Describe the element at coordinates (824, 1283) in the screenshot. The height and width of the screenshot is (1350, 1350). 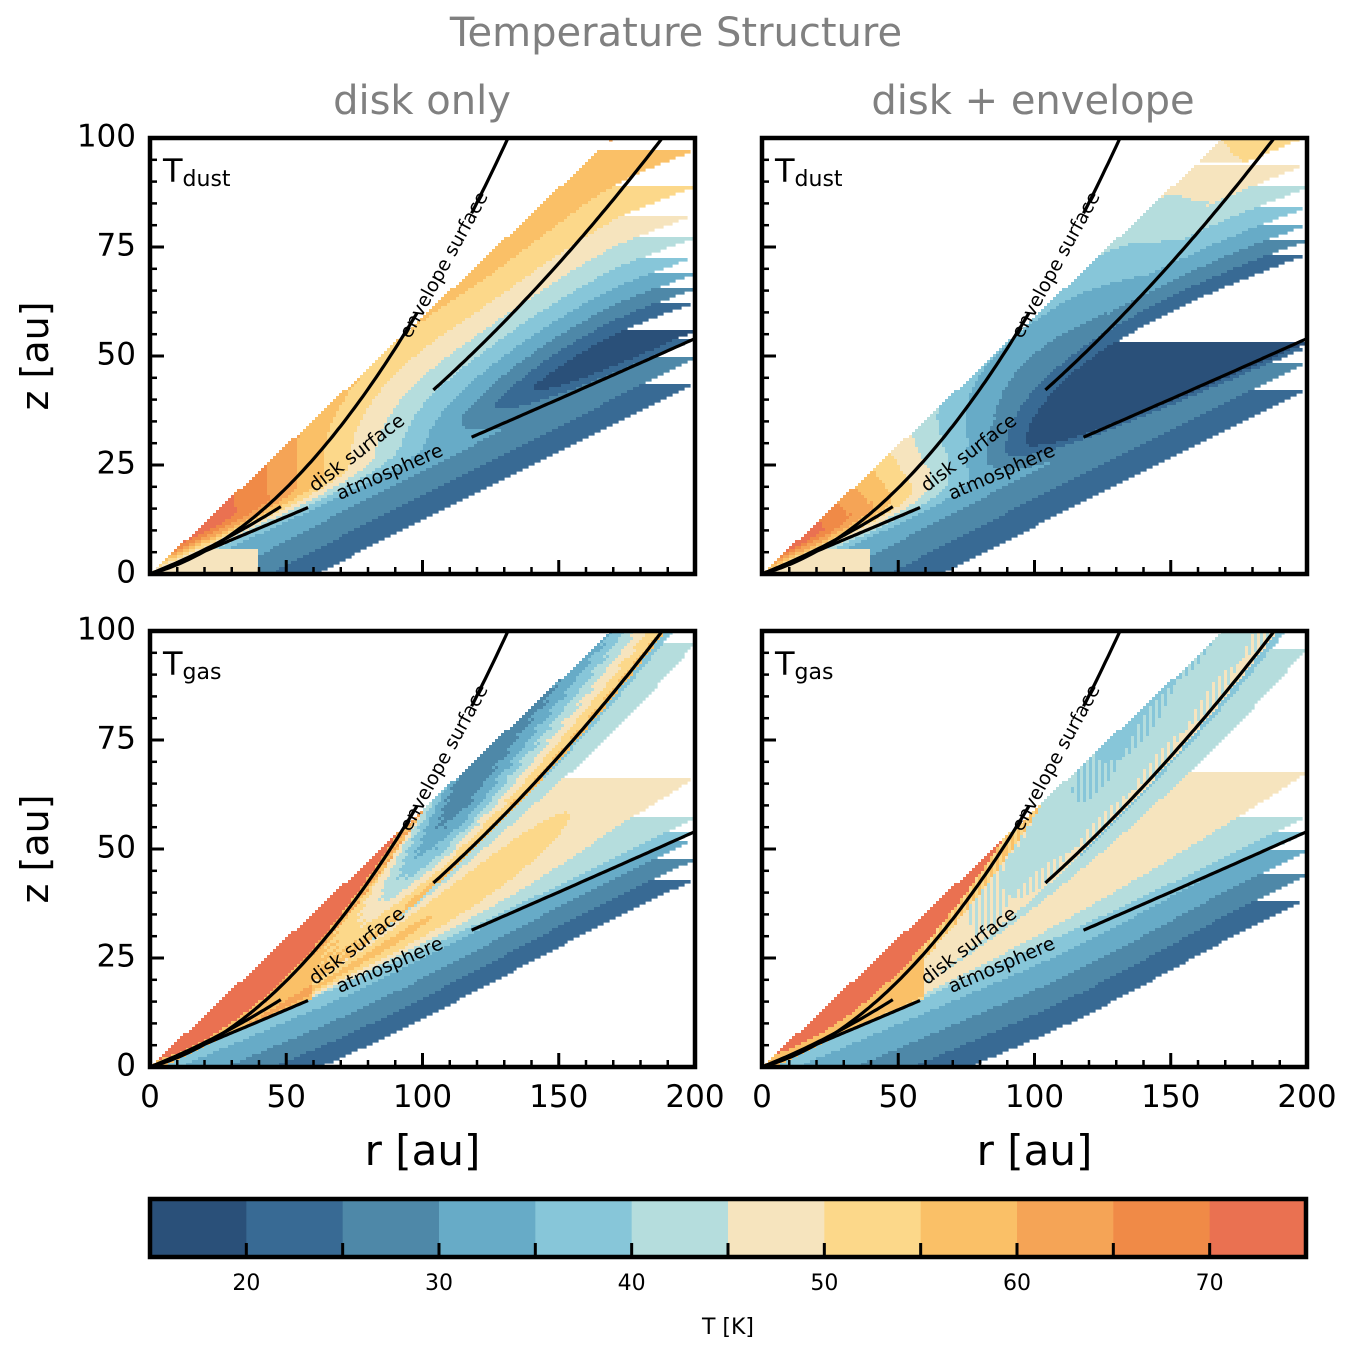
I see `colorbar-tick-label: 50` at that location.